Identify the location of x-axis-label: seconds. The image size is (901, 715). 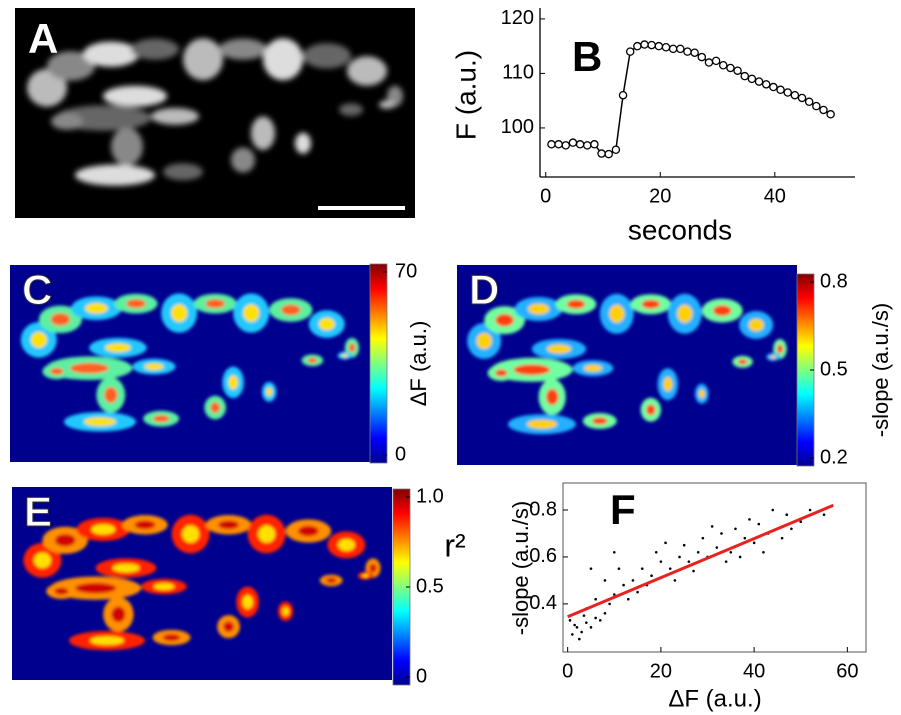
(680, 229).